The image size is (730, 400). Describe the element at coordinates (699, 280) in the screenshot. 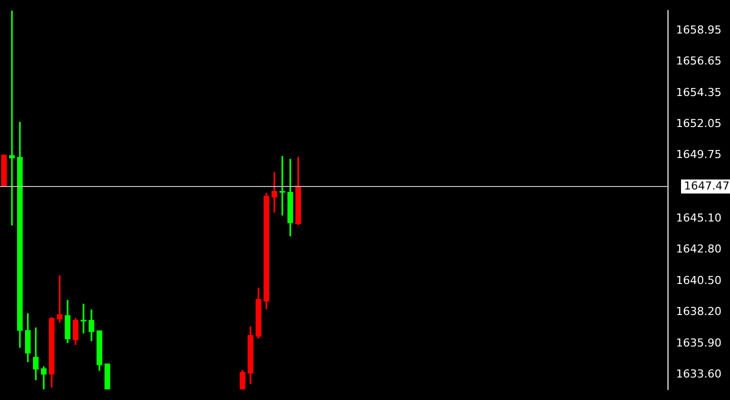

I see `y-tick-label: 1640.50` at that location.